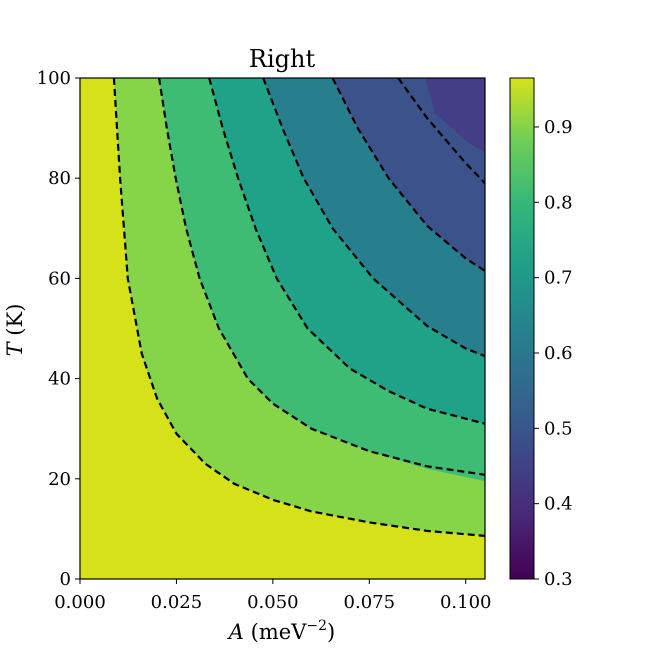 The image size is (650, 654). What do you see at coordinates (558, 278) in the screenshot?
I see `colorbar-tick-label: 0.7` at bounding box center [558, 278].